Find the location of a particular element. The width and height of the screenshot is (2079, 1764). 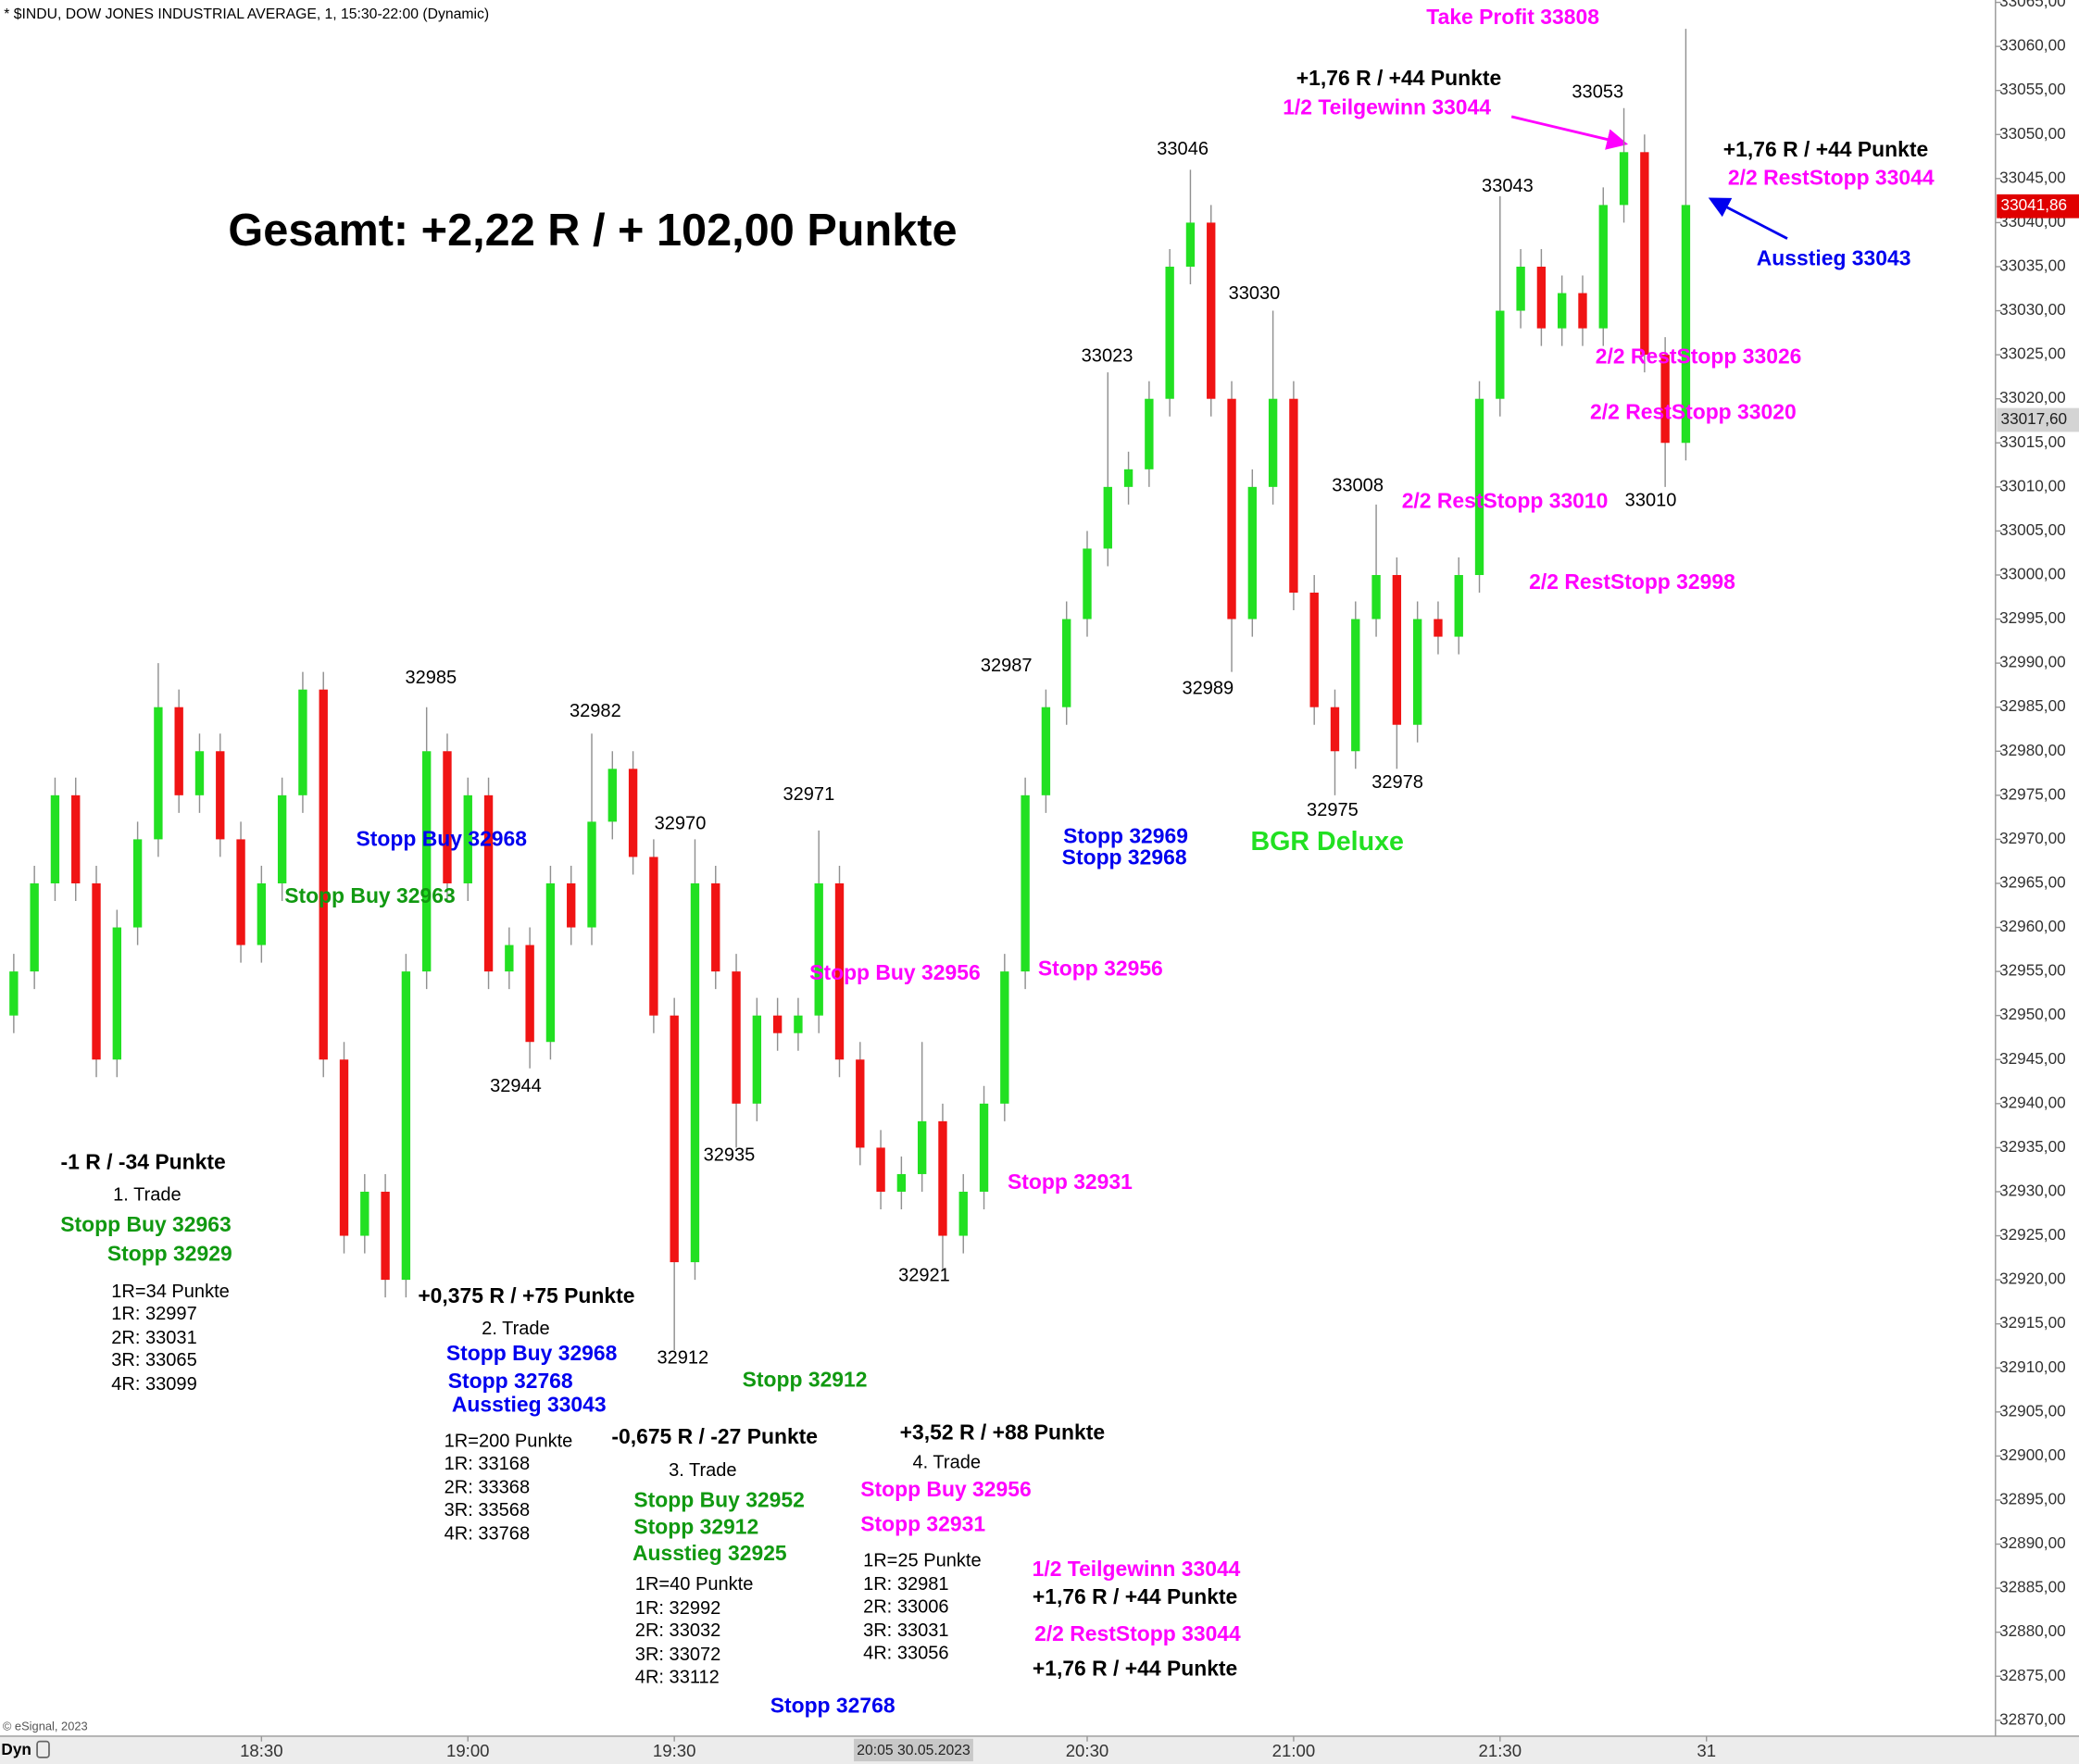

annotation: Take Profit 33808 is located at coordinates (1512, 17).